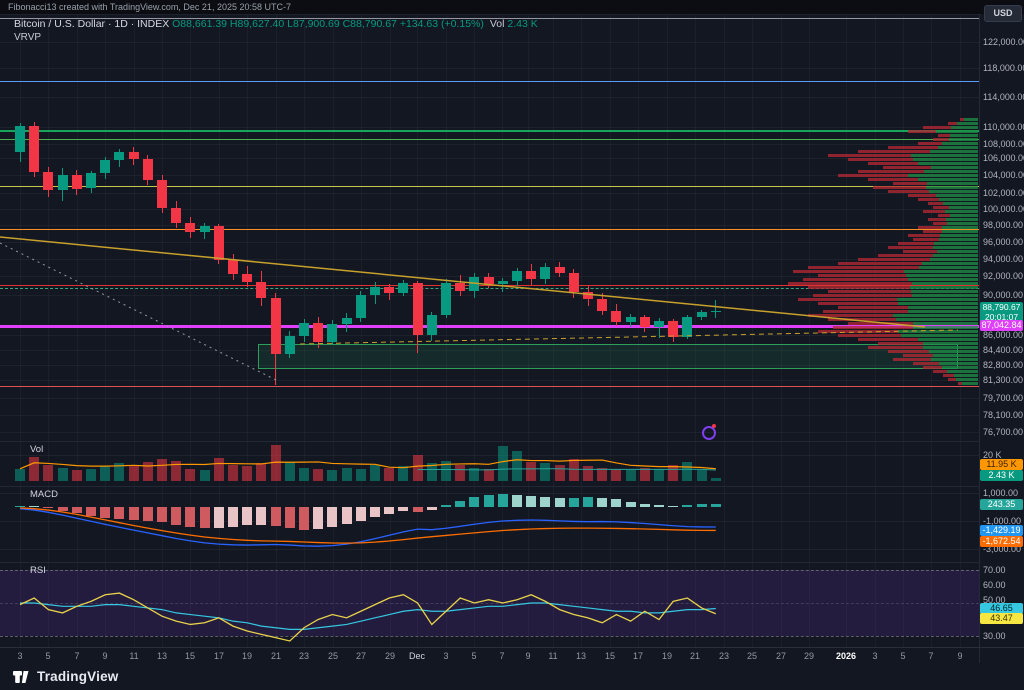  I want to click on time-tick-label: 2026, so click(846, 656).